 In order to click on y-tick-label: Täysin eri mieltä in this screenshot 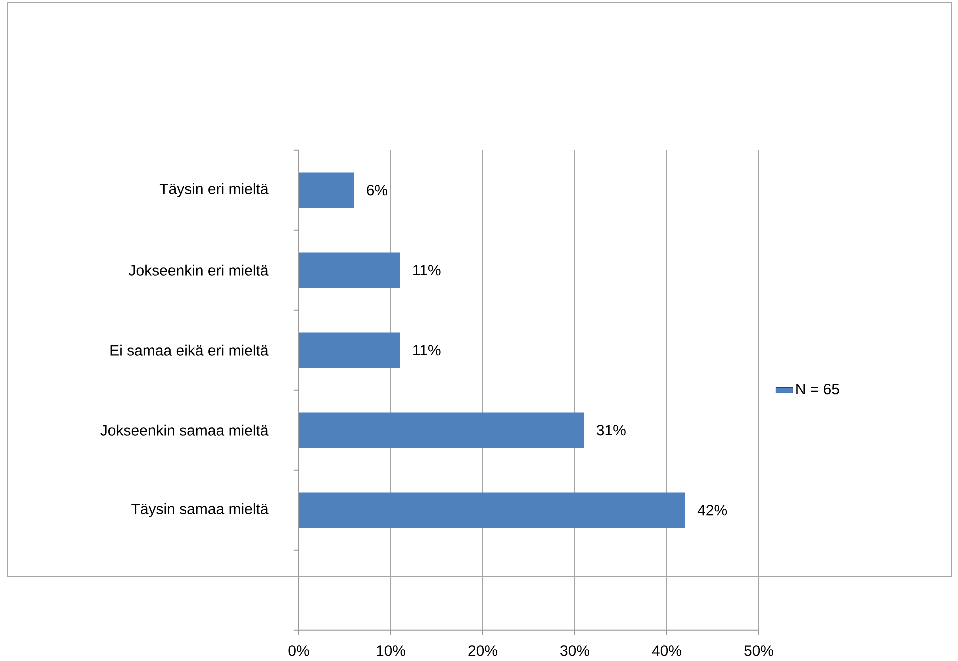, I will do `click(214, 190)`.